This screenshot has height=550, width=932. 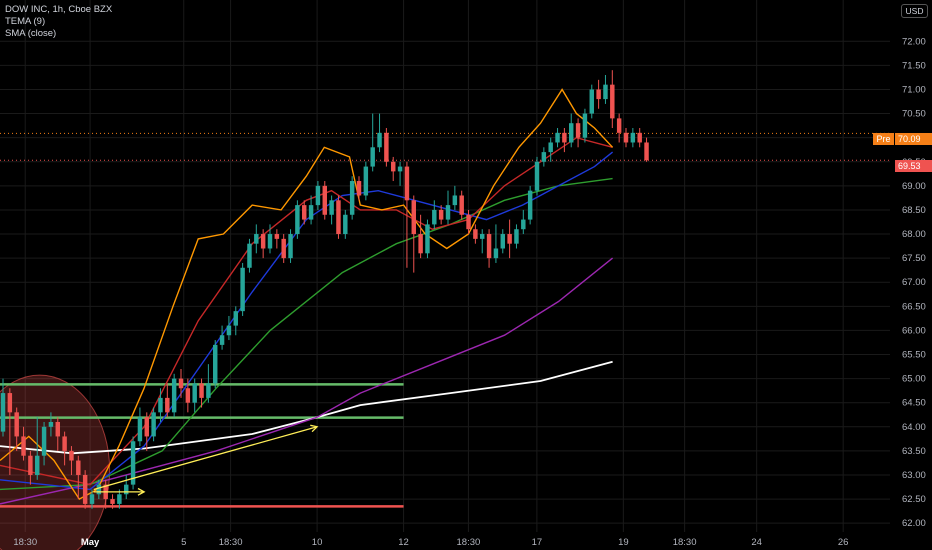 What do you see at coordinates (914, 355) in the screenshot?
I see `y-tick-label: 65.50` at bounding box center [914, 355].